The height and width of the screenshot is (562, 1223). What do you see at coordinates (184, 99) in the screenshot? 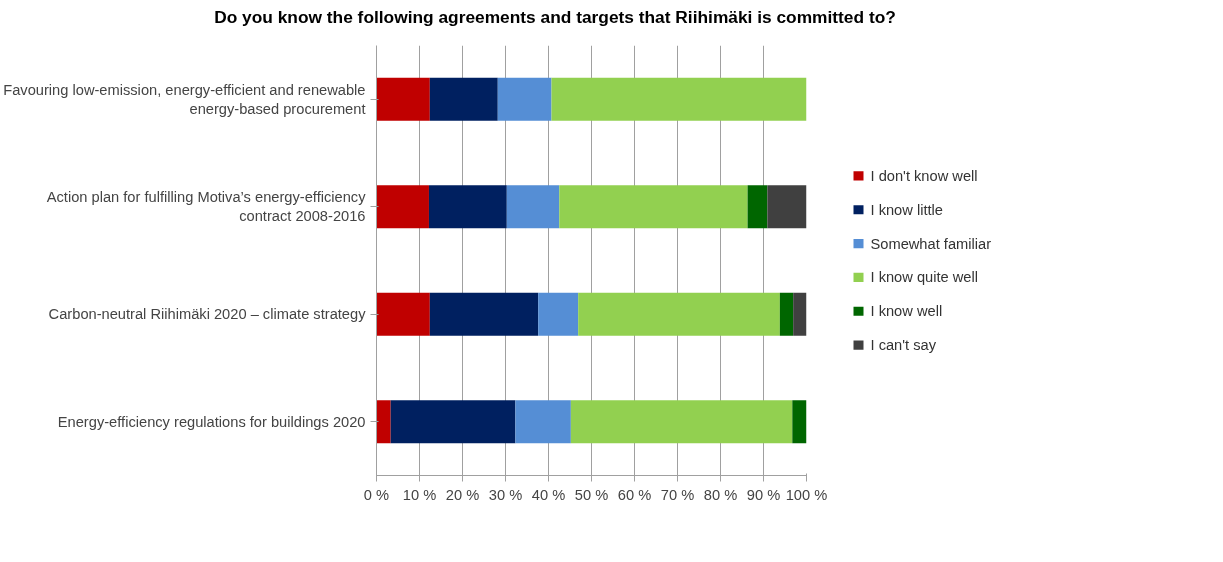
I see `y-tick-label: Favouring low-emission, energy-efficient and renewable energy-based procurement` at bounding box center [184, 99].